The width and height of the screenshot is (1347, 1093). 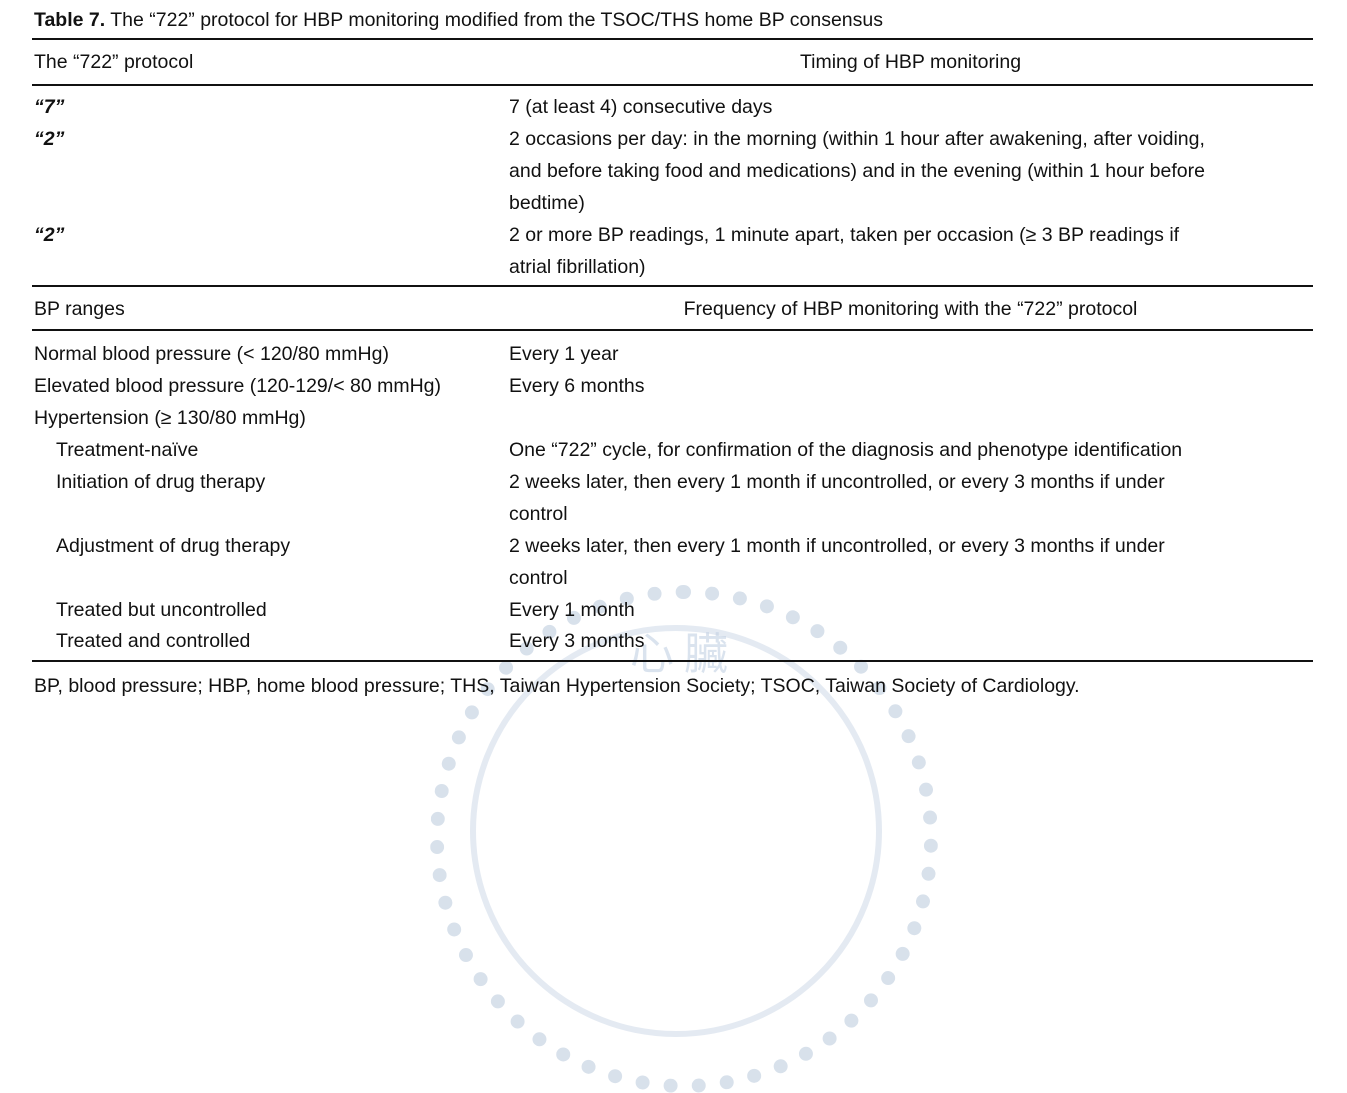 What do you see at coordinates (564, 354) in the screenshot?
I see `row-value-normal: Every 1 year` at bounding box center [564, 354].